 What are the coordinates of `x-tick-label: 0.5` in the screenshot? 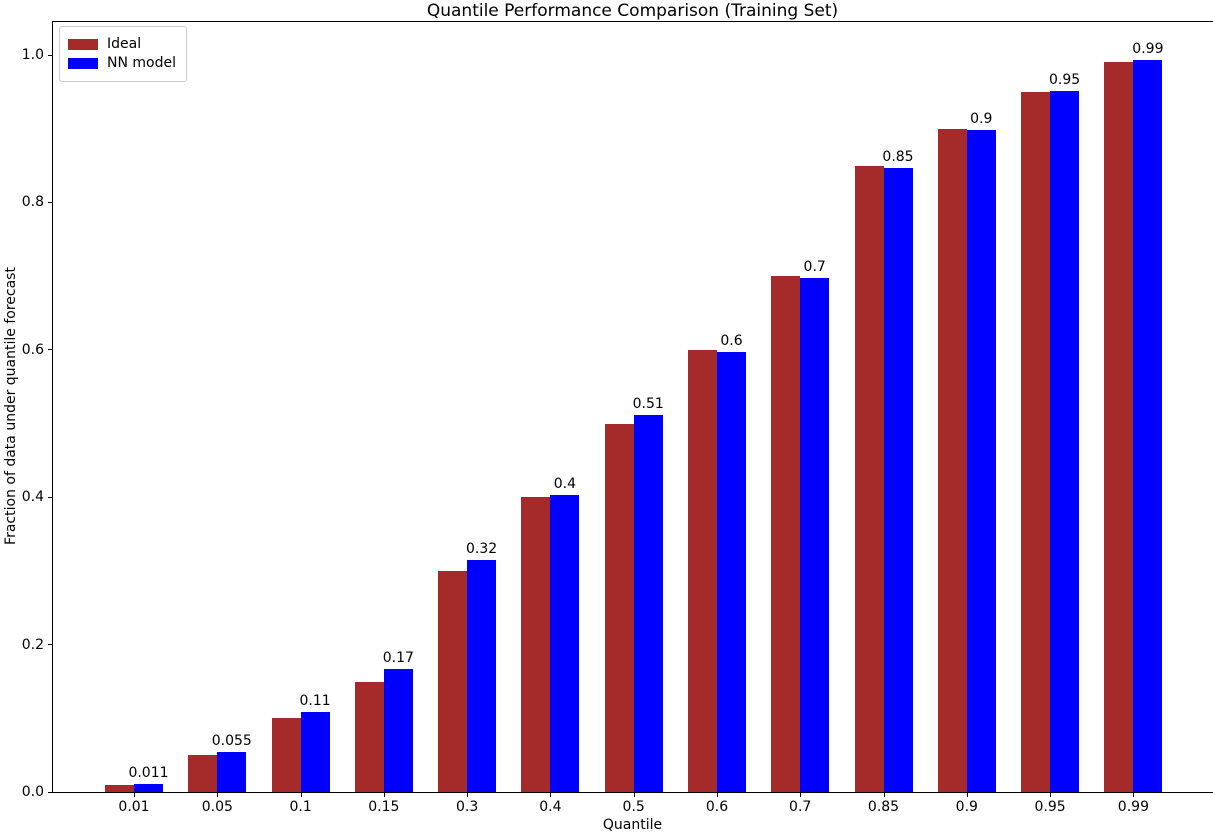 It's located at (633, 807).